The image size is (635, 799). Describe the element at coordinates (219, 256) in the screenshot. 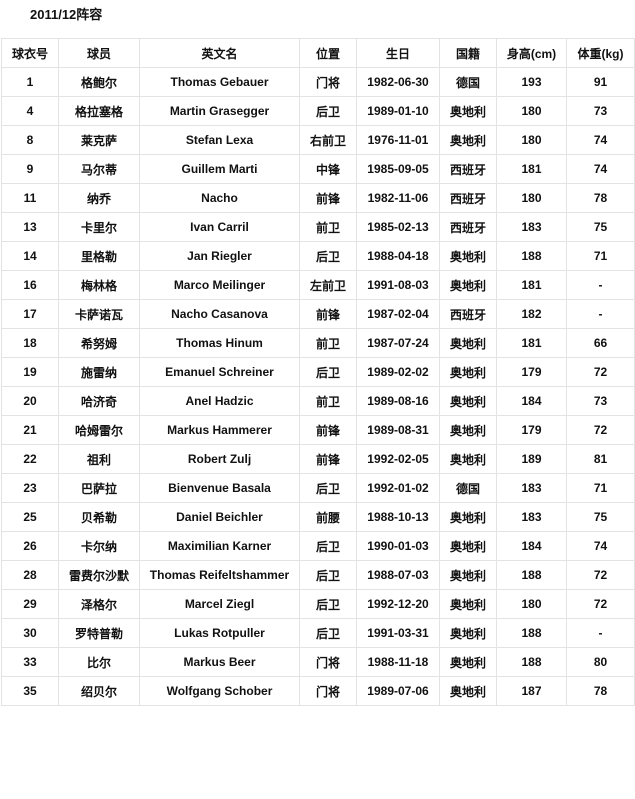

I see `cell-english-name: Jan Riegler` at that location.